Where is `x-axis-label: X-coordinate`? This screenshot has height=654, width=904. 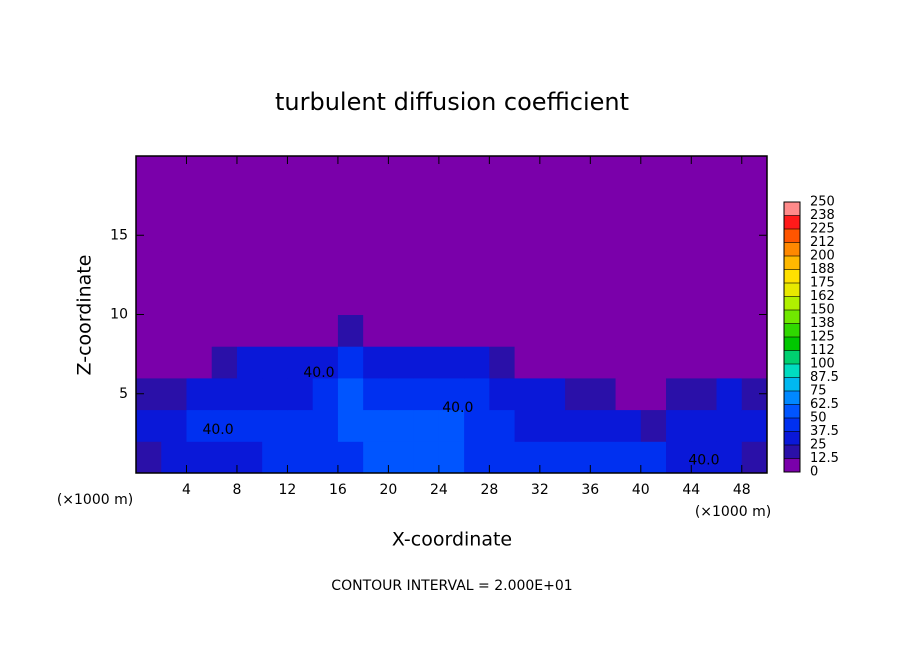 x-axis-label: X-coordinate is located at coordinates (452, 540).